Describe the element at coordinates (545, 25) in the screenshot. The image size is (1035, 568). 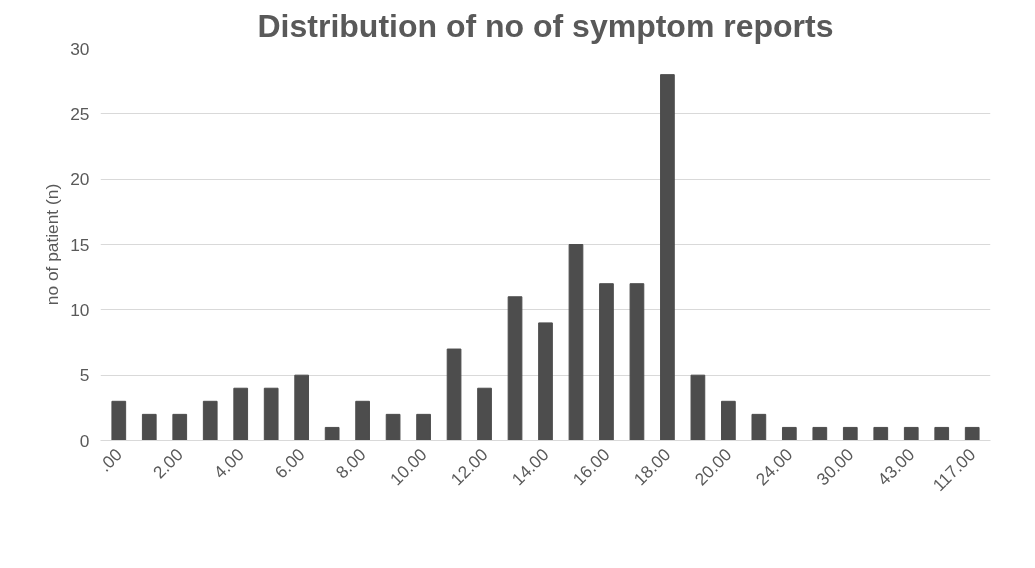
I see `chart-title: Distribution of no of symptom reports` at that location.